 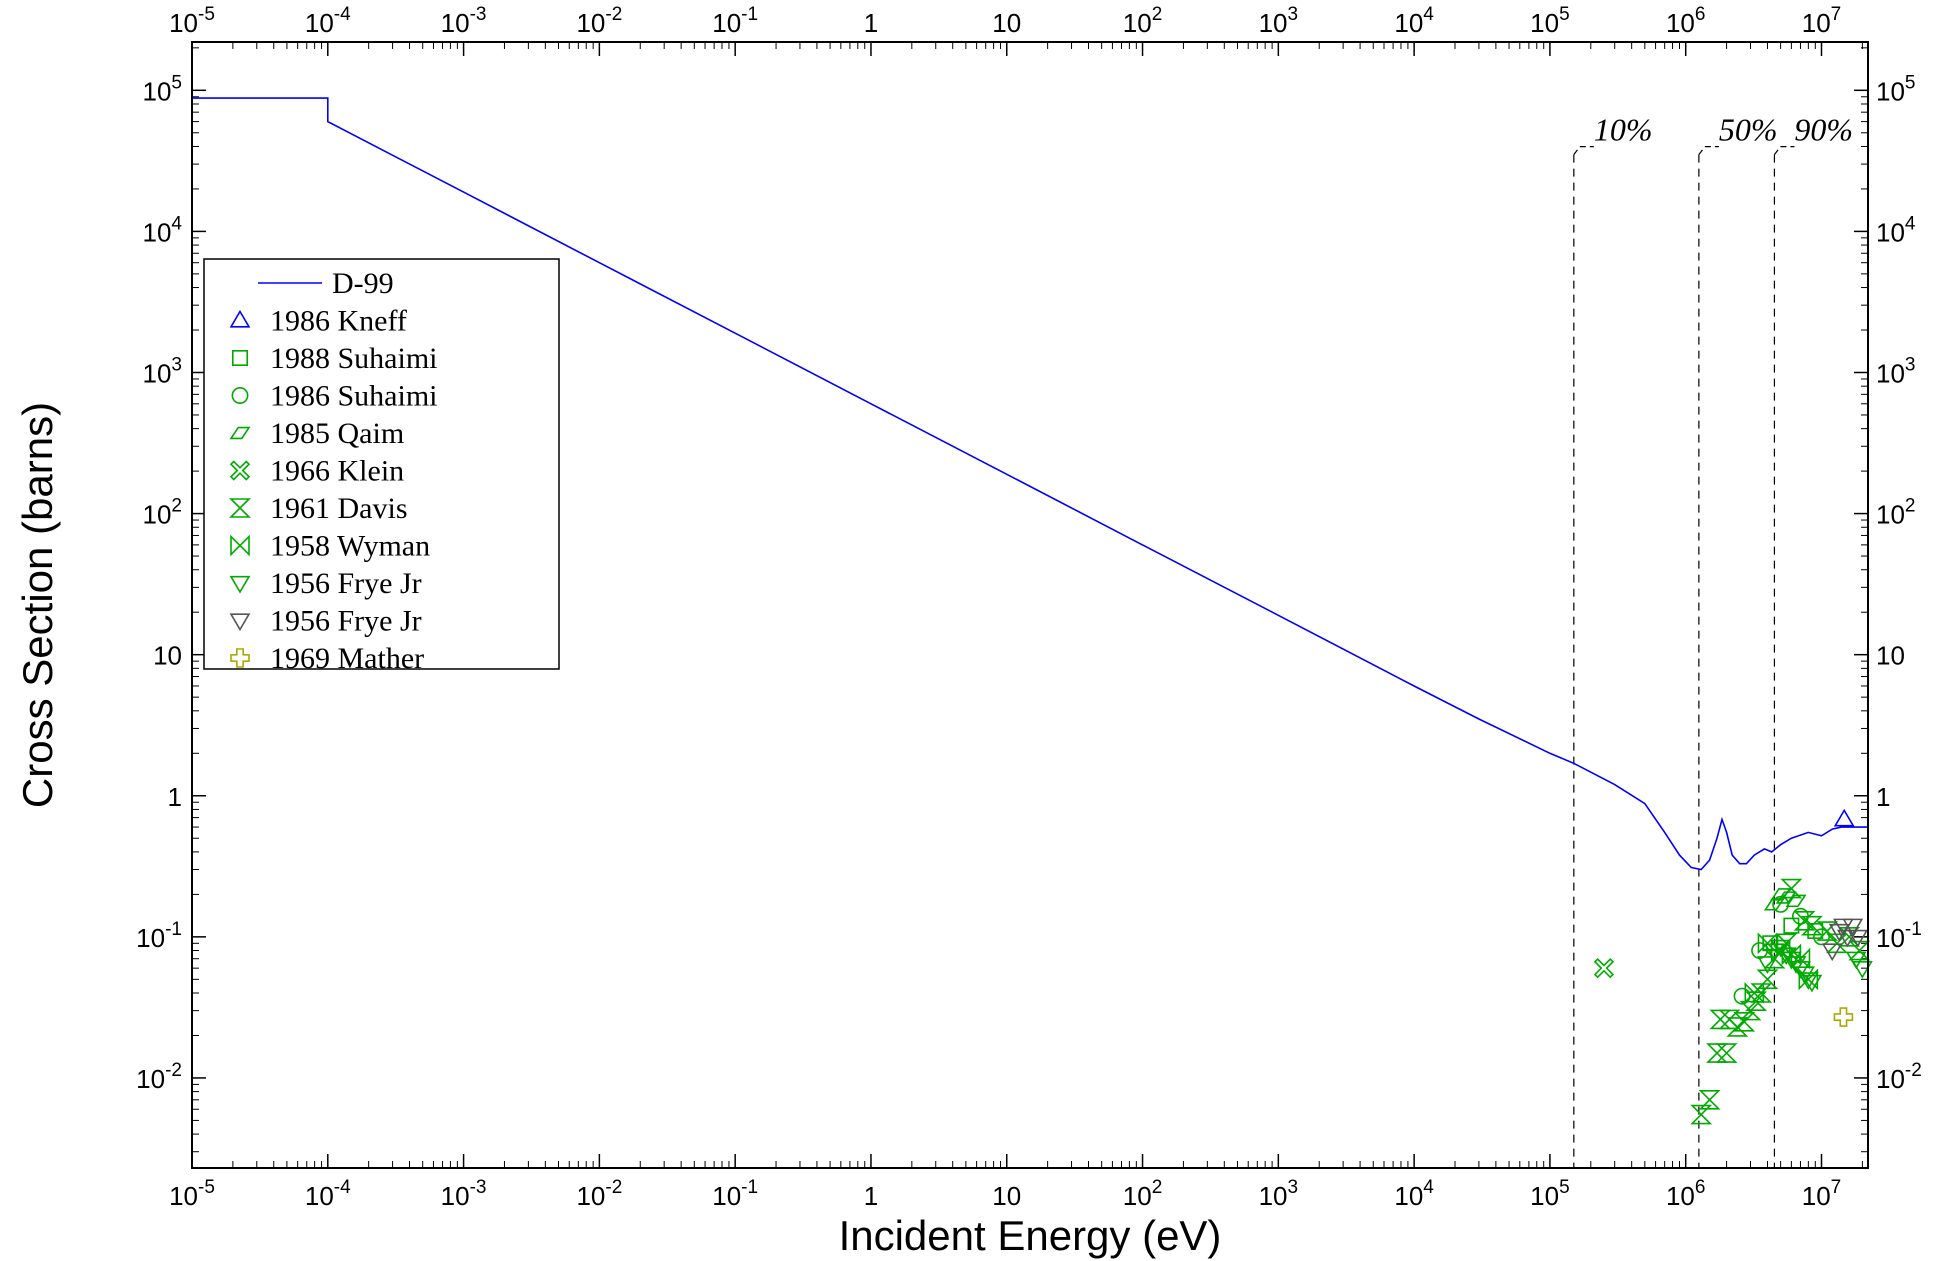 What do you see at coordinates (1896, 371) in the screenshot?
I see `y-tick-label-right: 10³` at bounding box center [1896, 371].